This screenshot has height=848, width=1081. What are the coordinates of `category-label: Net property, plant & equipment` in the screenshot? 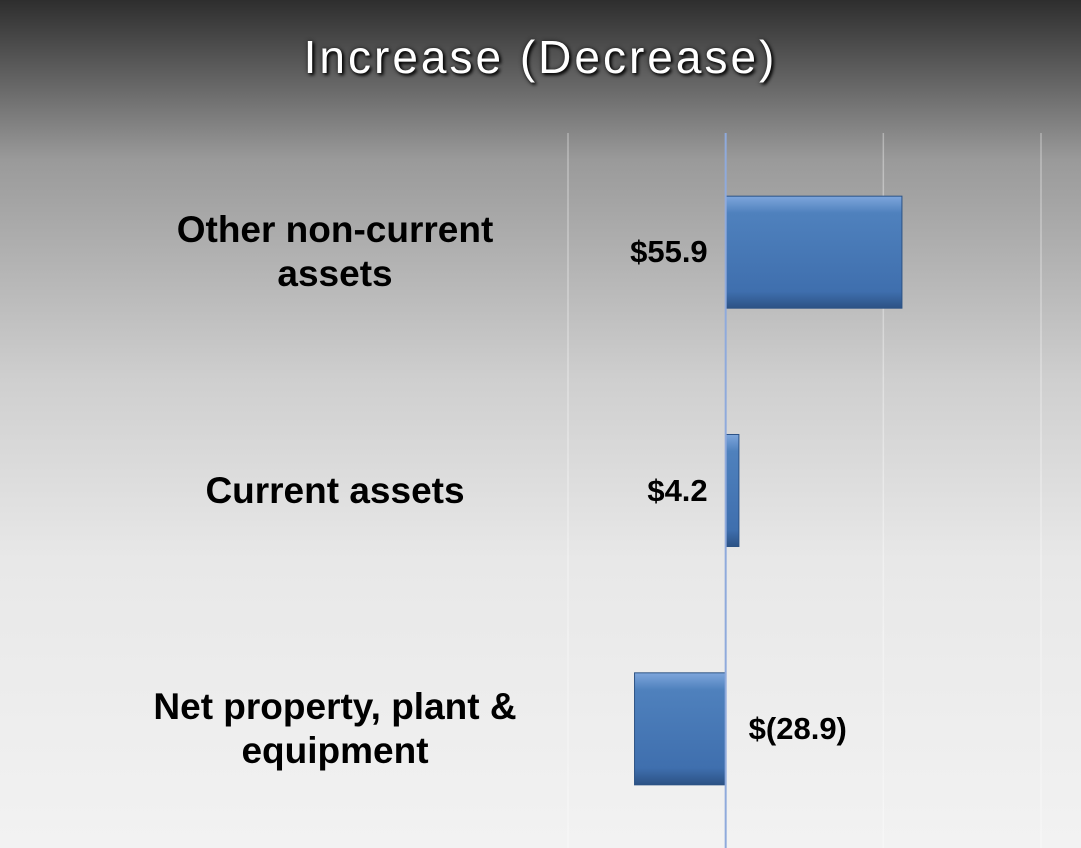 It's located at (335, 728).